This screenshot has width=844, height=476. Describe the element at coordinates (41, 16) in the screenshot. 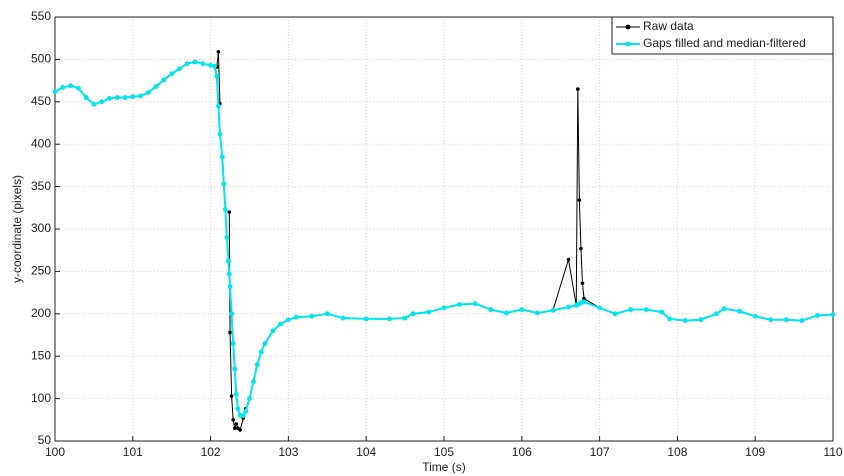

I see `y-tick-label: 550` at that location.